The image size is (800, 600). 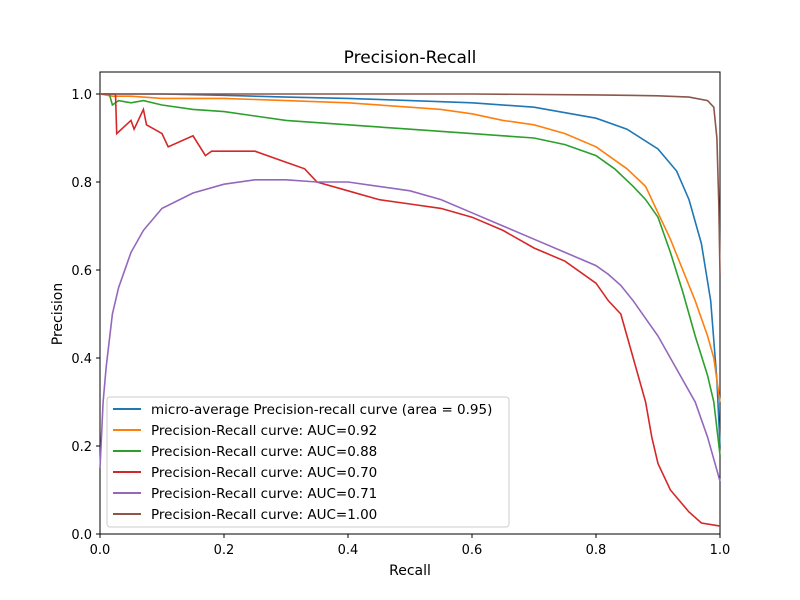 I want to click on y-tick-label: 0.6, so click(x=81, y=271).